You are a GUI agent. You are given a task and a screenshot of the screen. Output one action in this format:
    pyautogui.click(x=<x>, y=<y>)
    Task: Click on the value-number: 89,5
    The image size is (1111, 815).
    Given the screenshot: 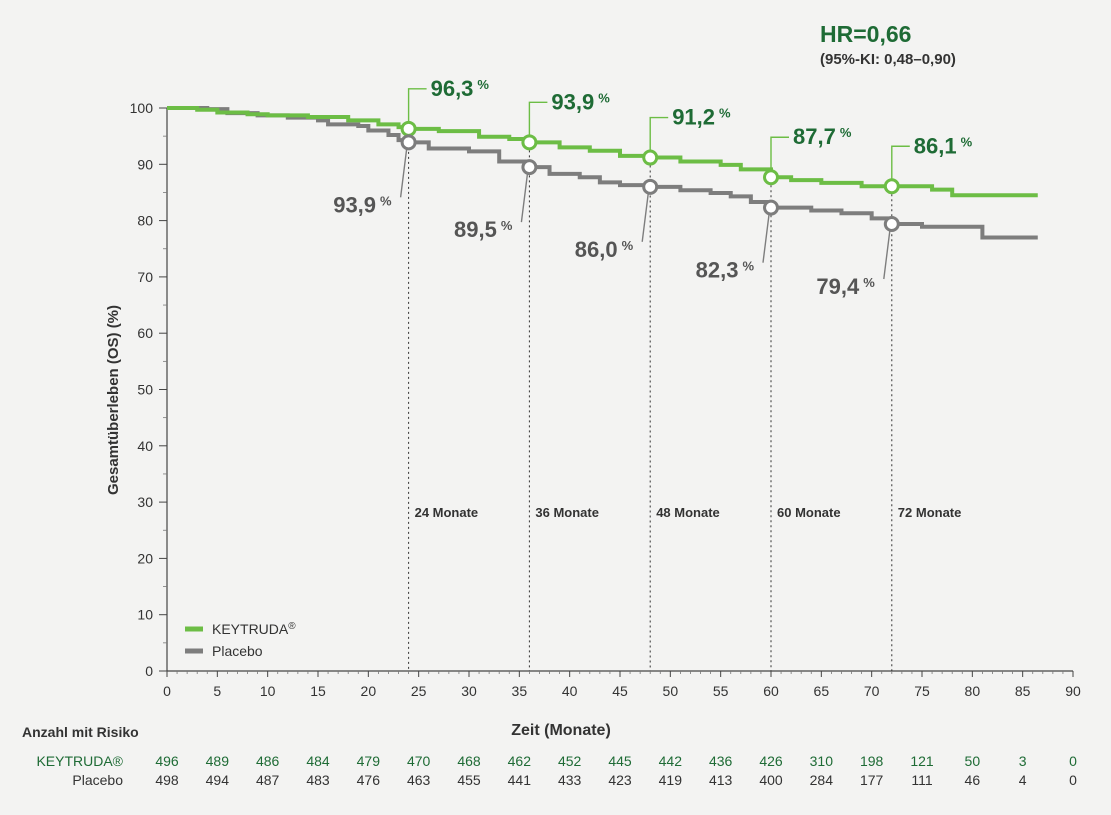 What is the action you would take?
    pyautogui.click(x=475, y=229)
    